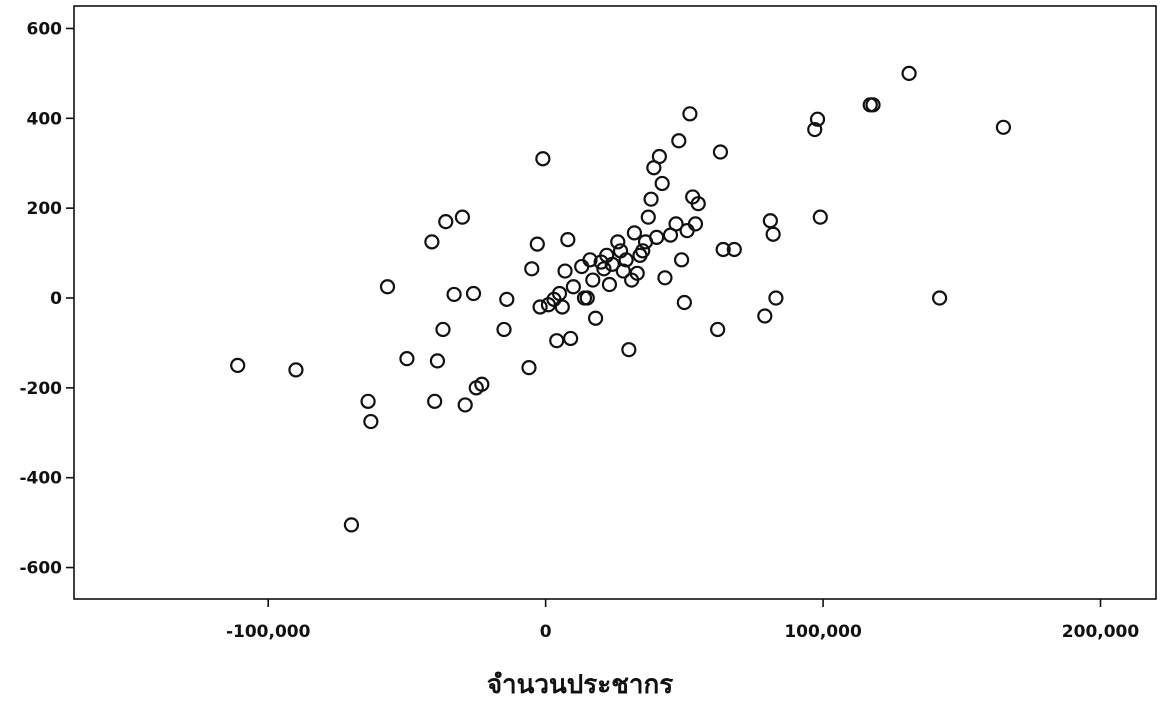 The image size is (1166, 708). Describe the element at coordinates (268, 632) in the screenshot. I see `x-tick-label: -100,000` at that location.